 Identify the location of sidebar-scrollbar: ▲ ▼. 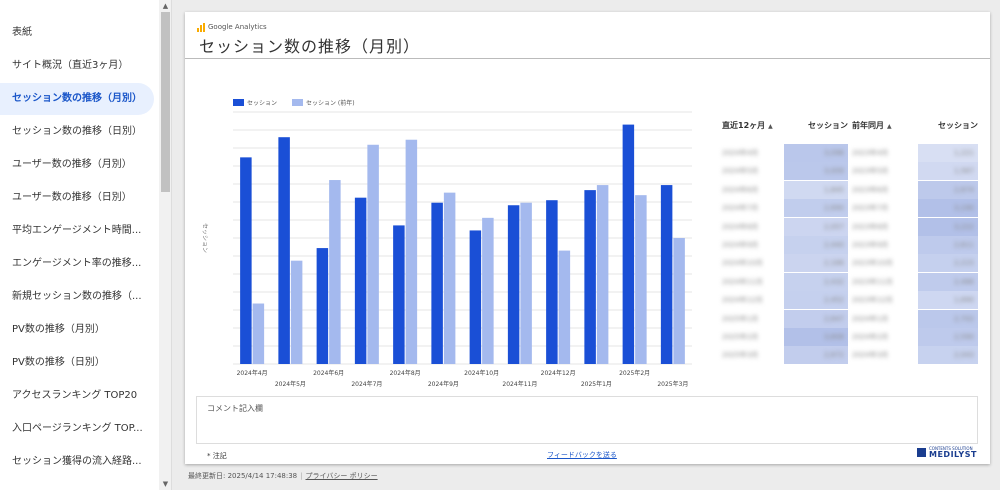
(165, 245).